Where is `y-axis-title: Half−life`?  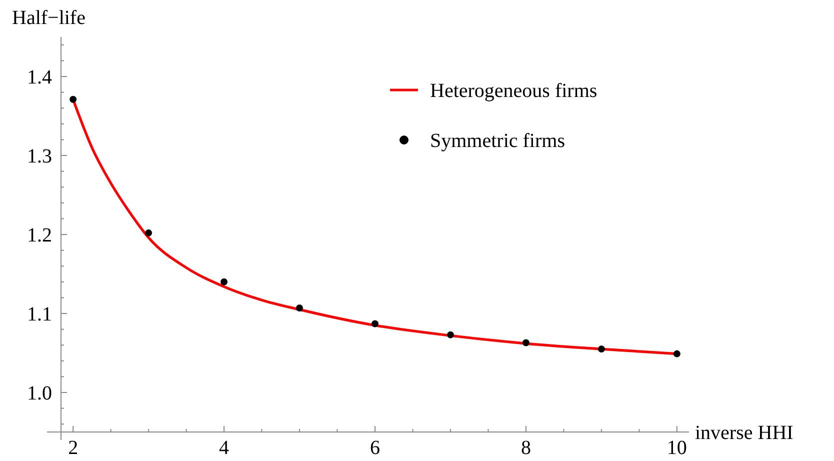 y-axis-title: Half−life is located at coordinates (49, 18).